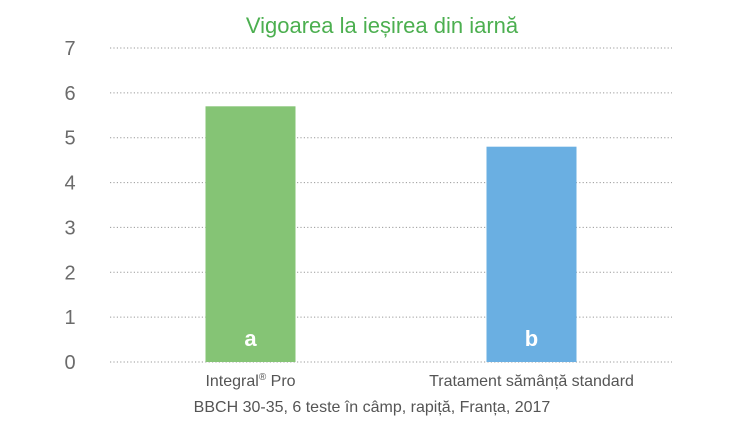 The image size is (750, 422). I want to click on x-axis-labels: Integral® Pro Tratament sămânță standard, so click(419, 381).